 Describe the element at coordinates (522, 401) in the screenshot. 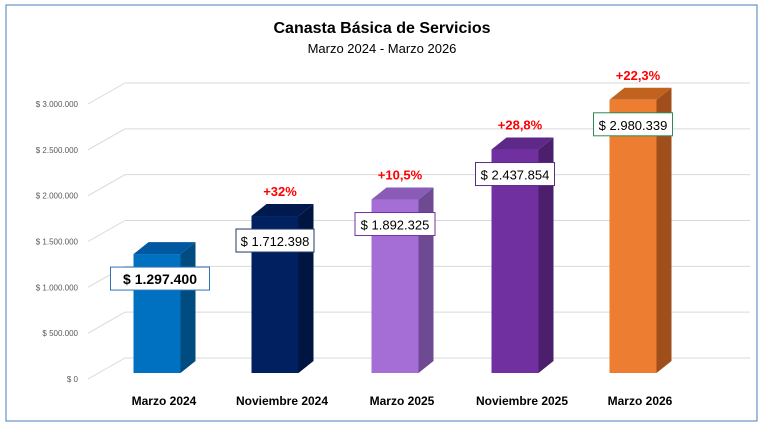

I see `x-tick-label: Noviembre 2025` at that location.